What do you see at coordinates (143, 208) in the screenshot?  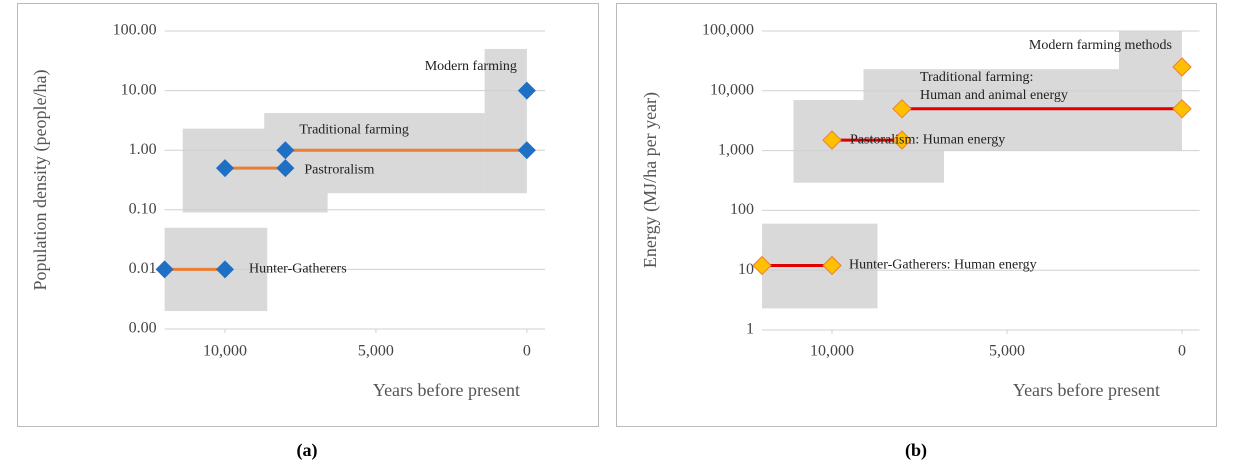 I see `y-tick-label: 0.10` at bounding box center [143, 208].